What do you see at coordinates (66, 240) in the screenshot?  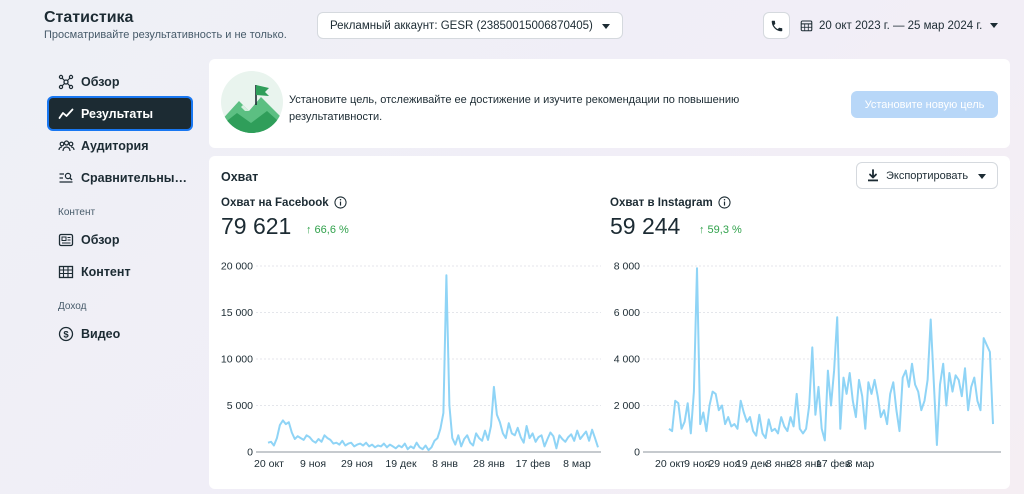 I see `overview-icon` at bounding box center [66, 240].